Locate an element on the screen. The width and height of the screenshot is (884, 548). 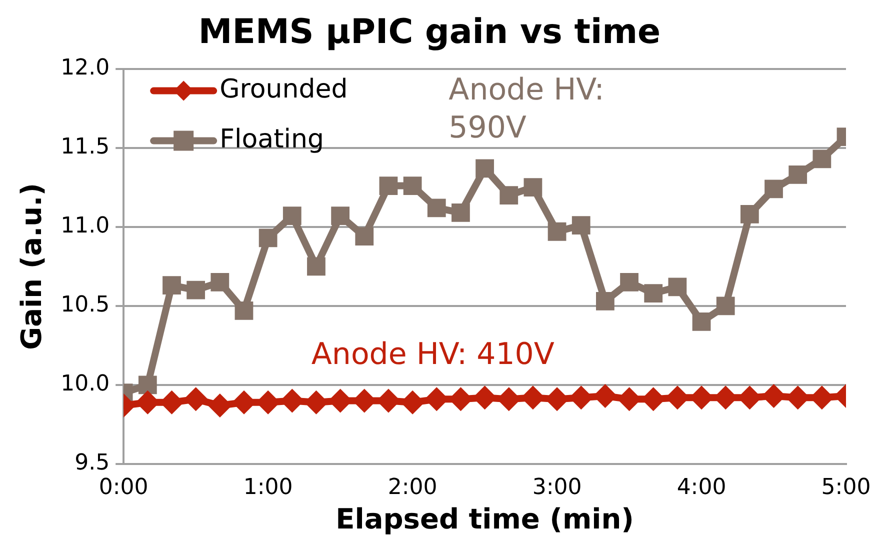
chart-title: MEMS μPIC gain vs time is located at coordinates (429, 32).